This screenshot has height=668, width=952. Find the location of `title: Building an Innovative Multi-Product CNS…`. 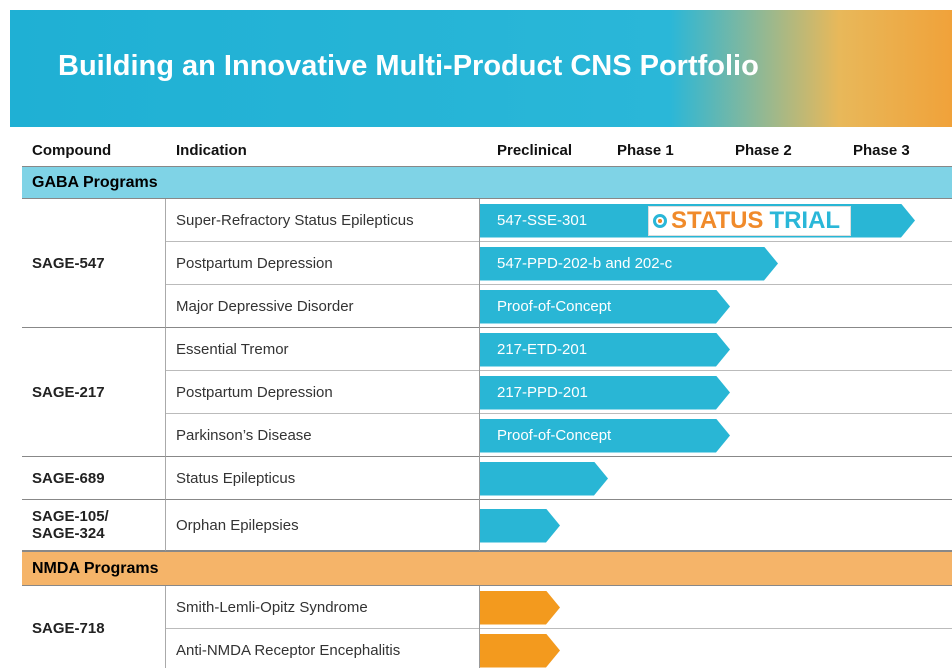

title: Building an Innovative Multi-Product CNS… is located at coordinates (408, 66).